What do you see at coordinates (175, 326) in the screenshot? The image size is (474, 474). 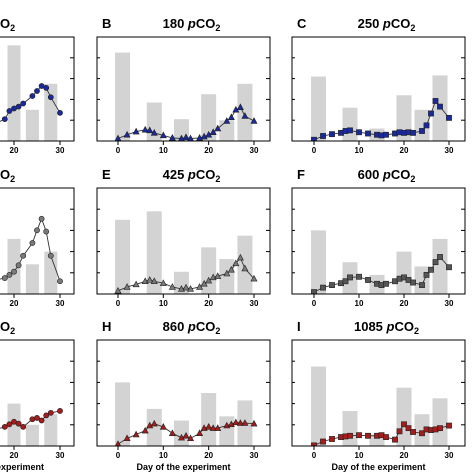 I see `panel-title-number: 860` at bounding box center [175, 326].